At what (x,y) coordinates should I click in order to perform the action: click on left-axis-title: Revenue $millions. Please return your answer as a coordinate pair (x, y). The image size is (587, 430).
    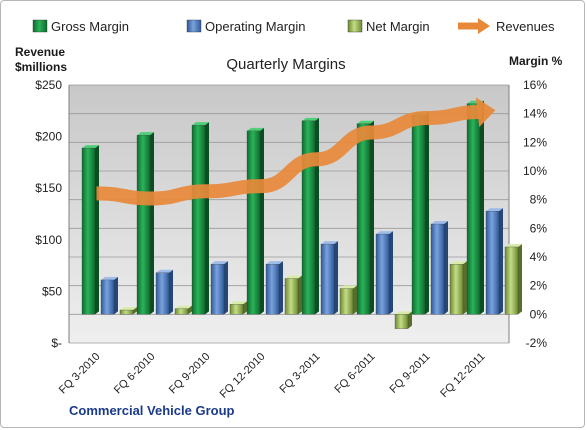
    Looking at the image, I should click on (41, 60).